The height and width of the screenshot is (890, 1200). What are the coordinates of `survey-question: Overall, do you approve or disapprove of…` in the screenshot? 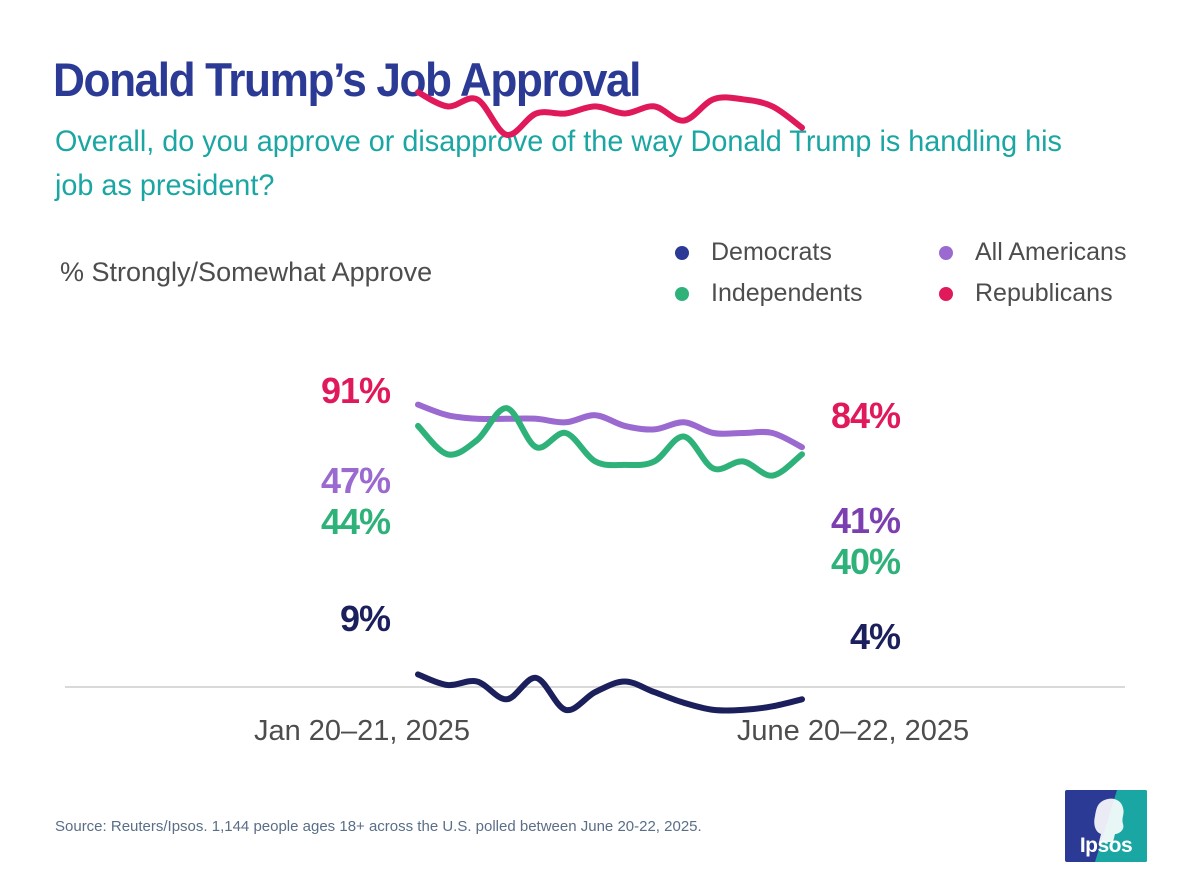 It's located at (558, 163).